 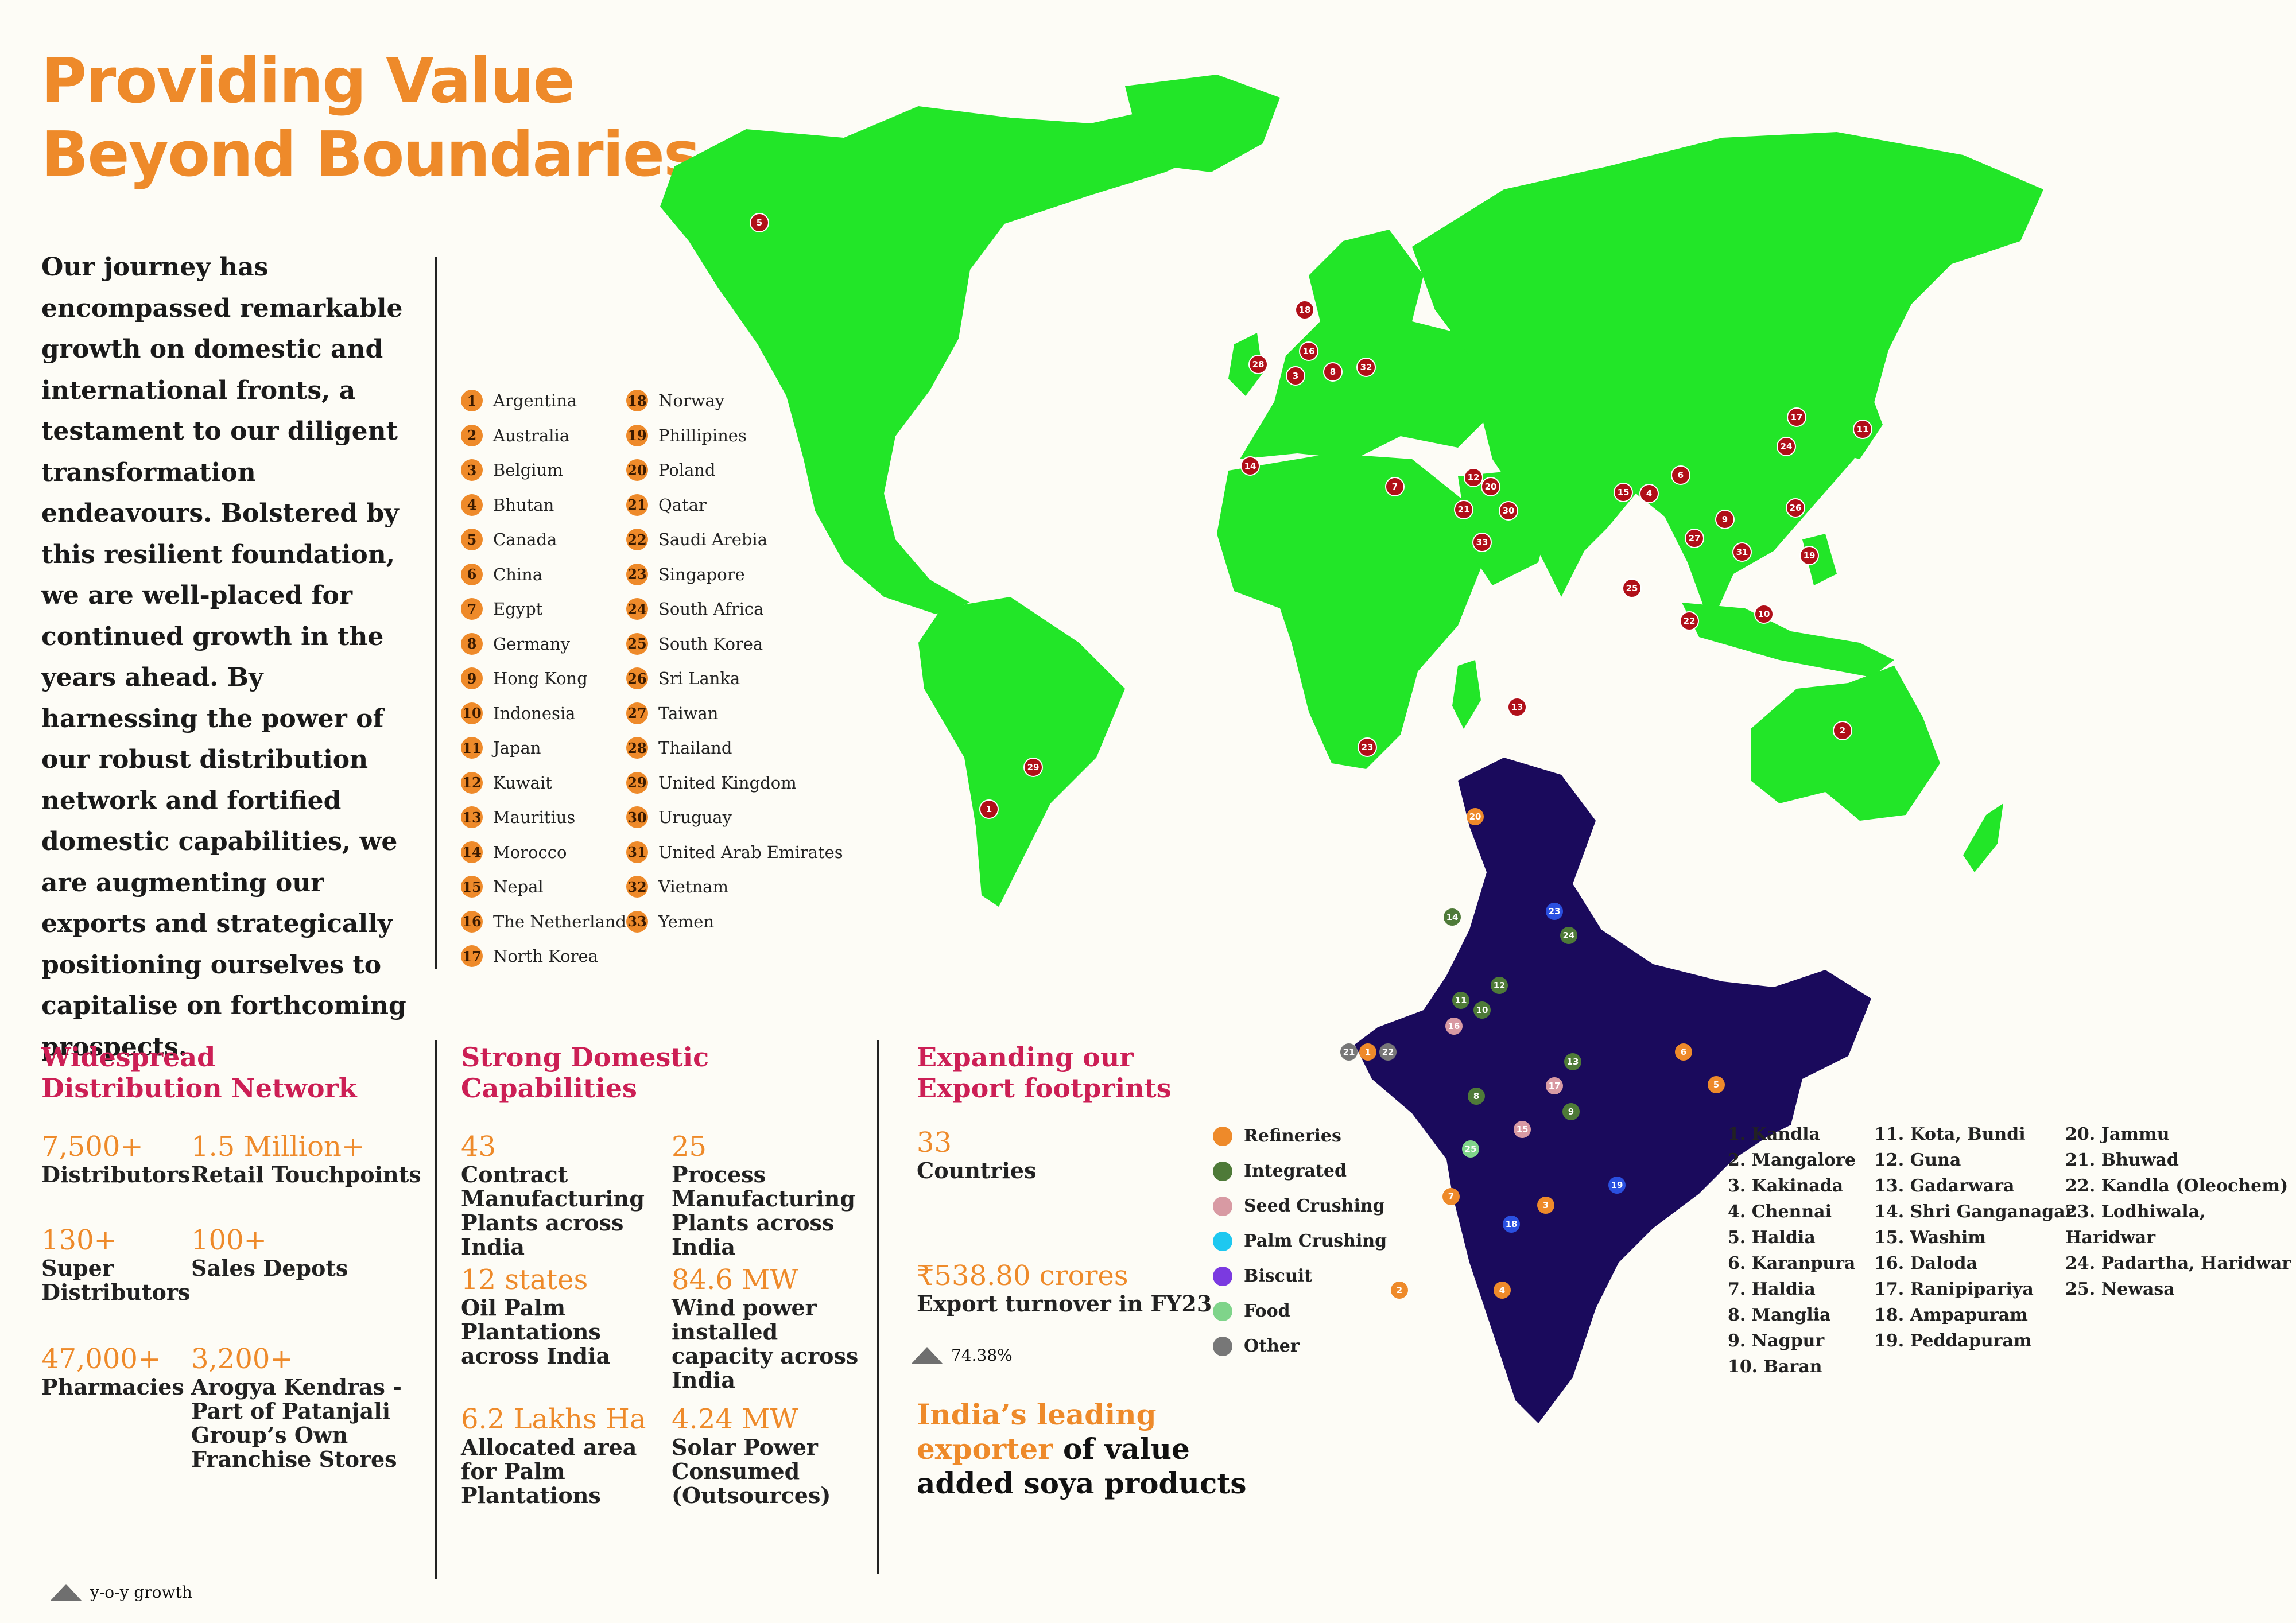 I want to click on map-marker: 19, so click(x=1809, y=555).